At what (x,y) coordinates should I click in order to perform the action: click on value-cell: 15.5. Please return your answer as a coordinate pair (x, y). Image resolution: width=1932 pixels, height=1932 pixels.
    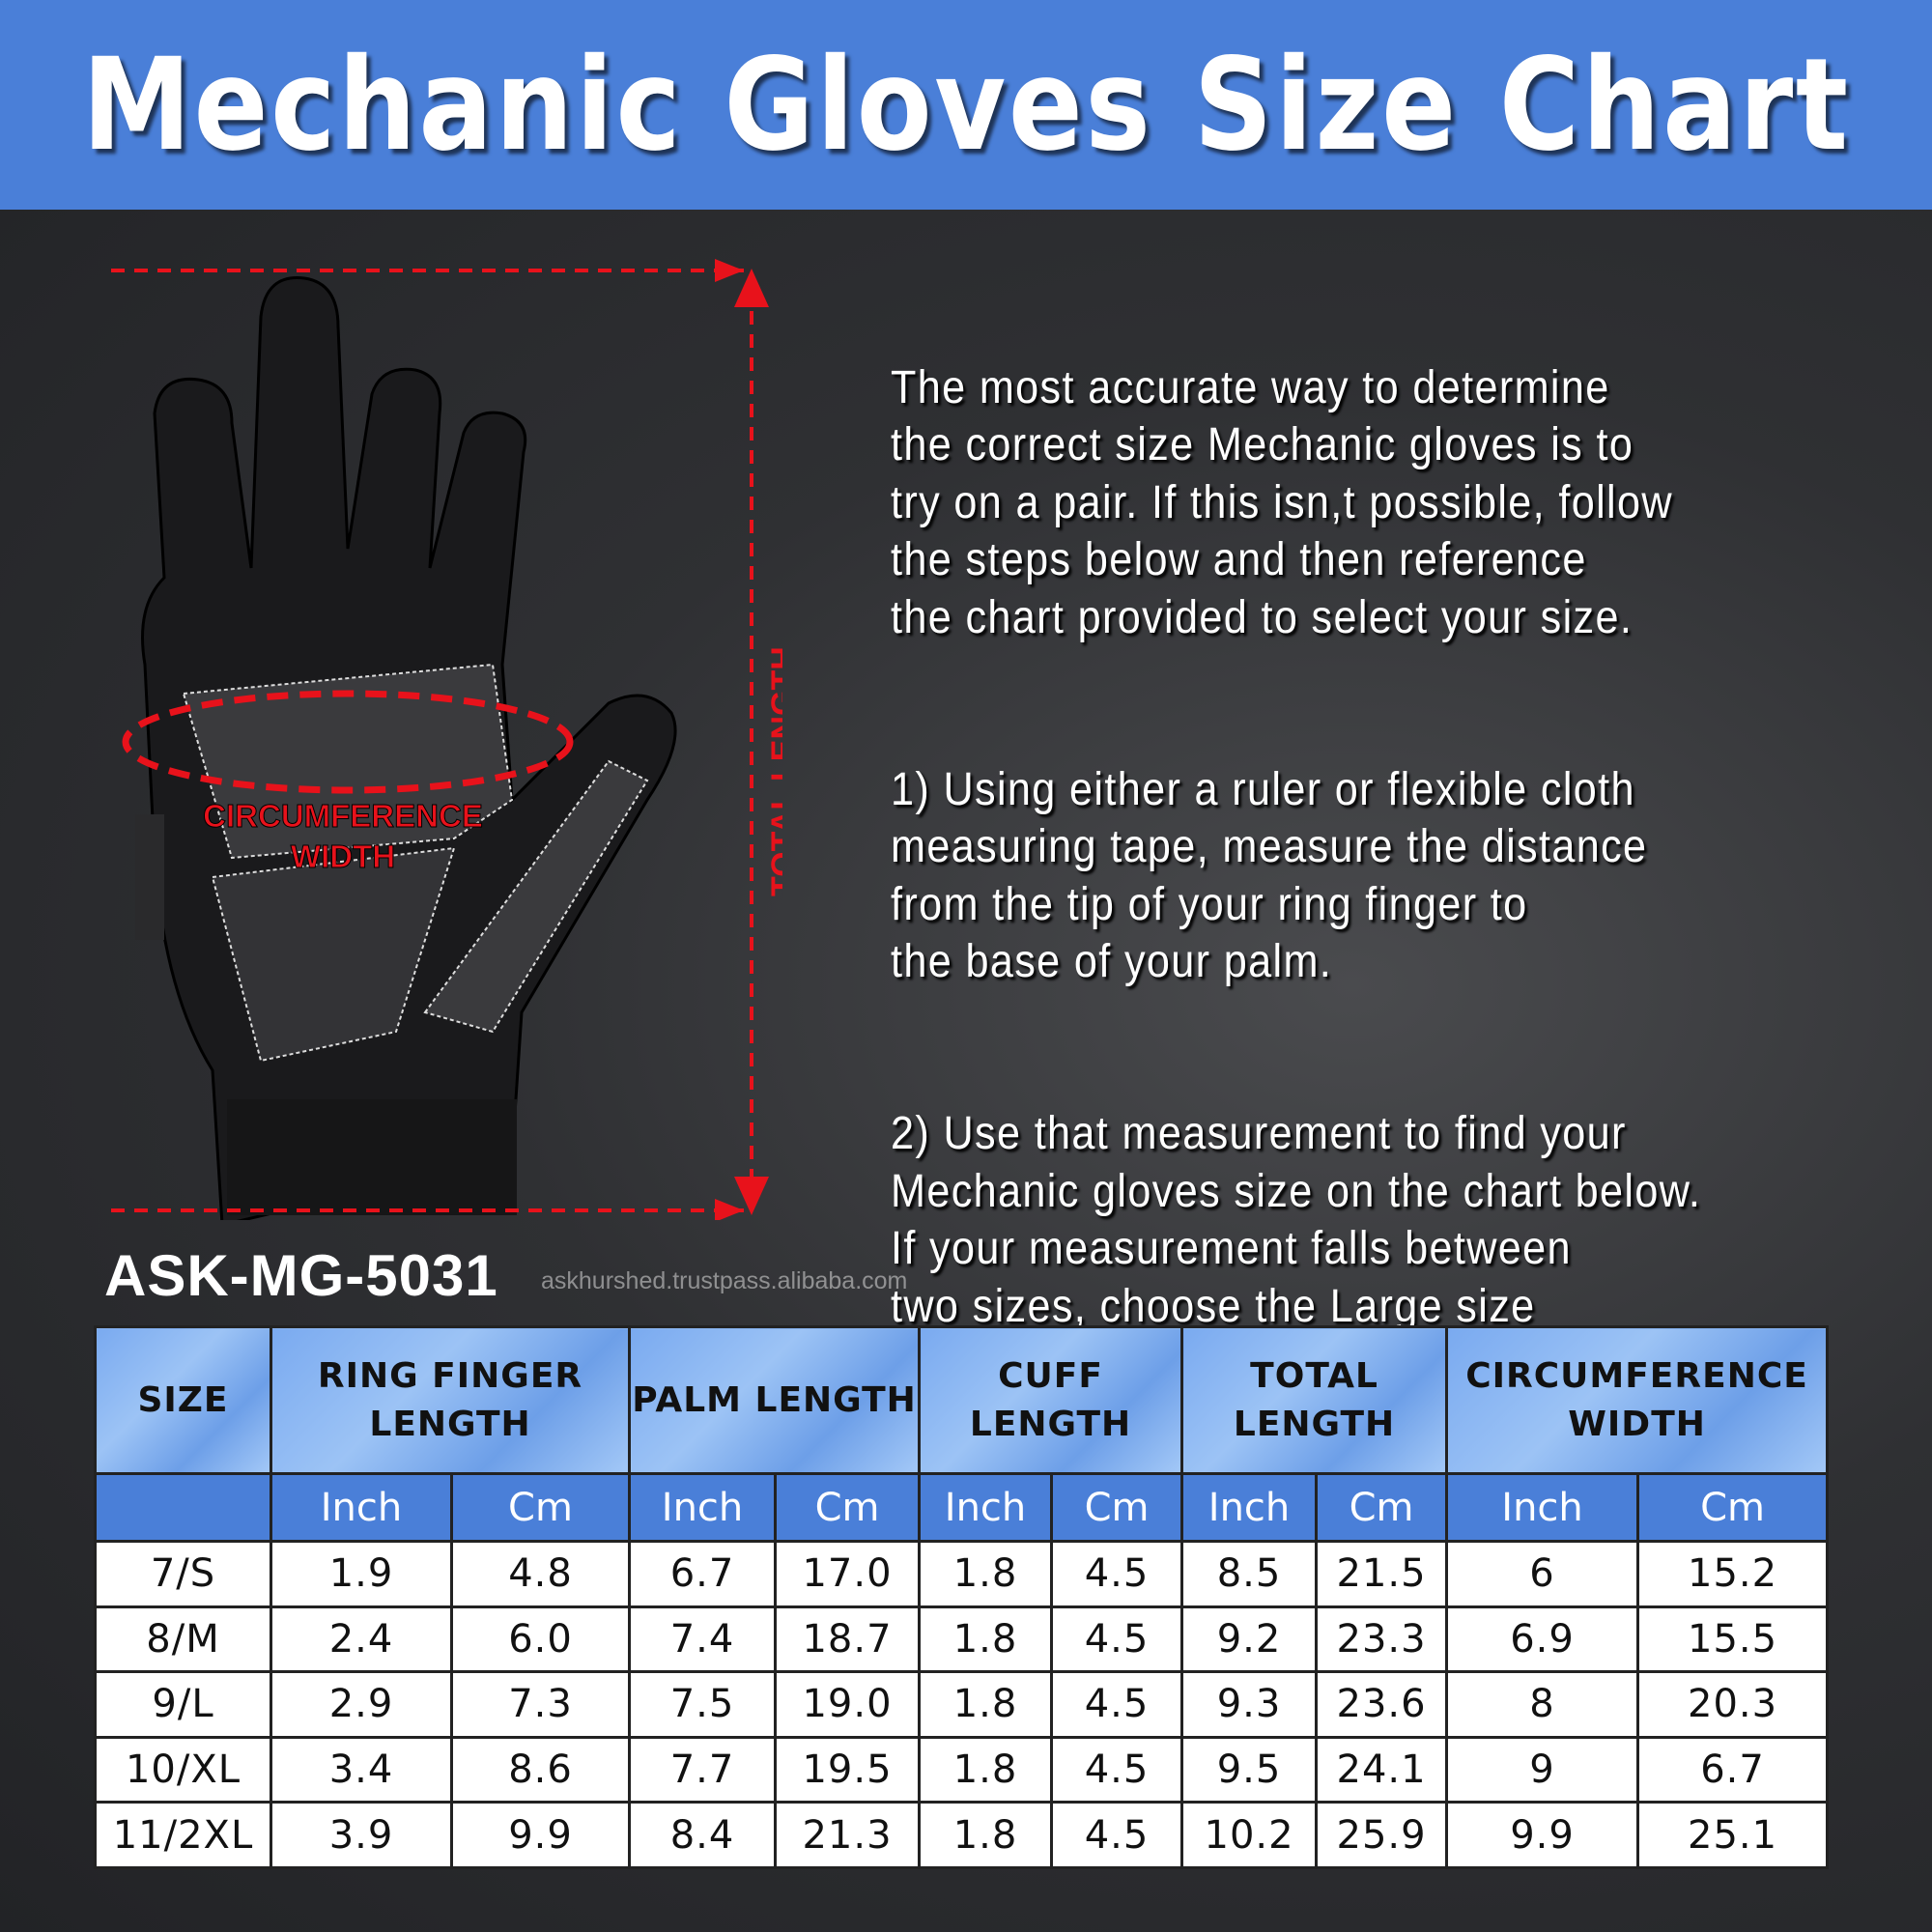
    Looking at the image, I should click on (1733, 1639).